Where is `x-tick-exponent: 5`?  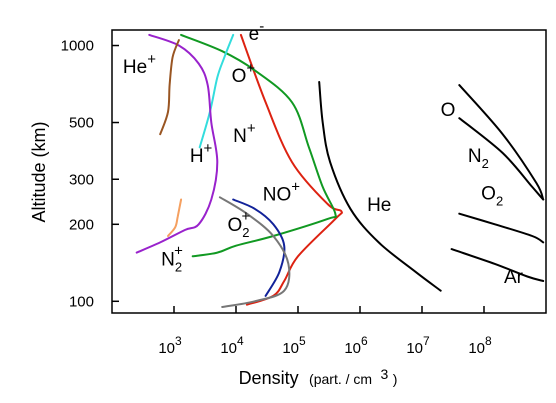 x-tick-exponent: 5 is located at coordinates (302, 341).